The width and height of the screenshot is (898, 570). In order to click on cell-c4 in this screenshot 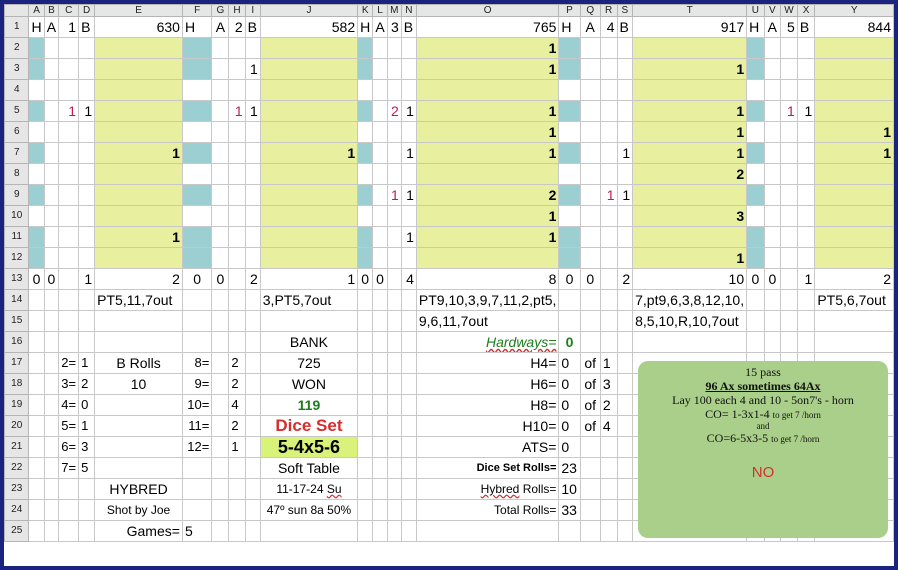, I will do `click(69, 90)`.